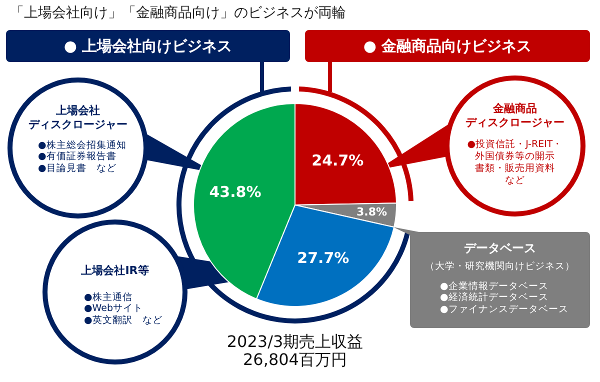 Image resolution: width=600 pixels, height=382 pixels. What do you see at coordinates (372, 212) in the screenshot?
I see `data-label: 3.8%` at bounding box center [372, 212].